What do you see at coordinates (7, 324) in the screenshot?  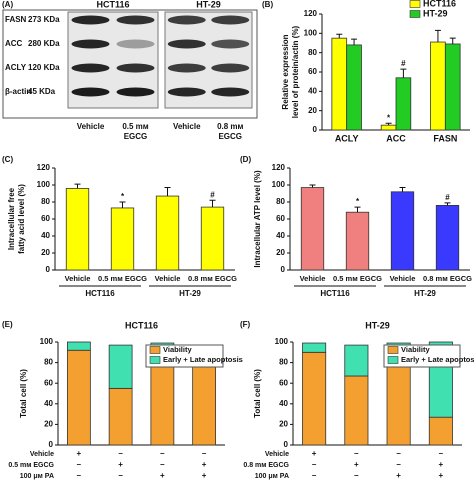 I see `panel-label: (E)` at bounding box center [7, 324].